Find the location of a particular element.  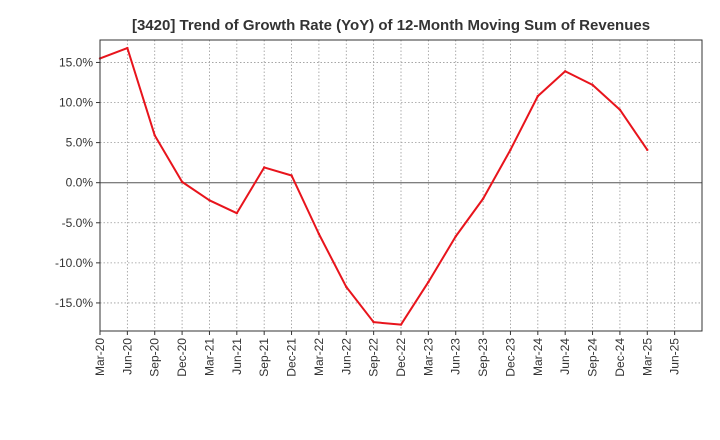

x-tick-label: Jun-25 is located at coordinates (675, 356).